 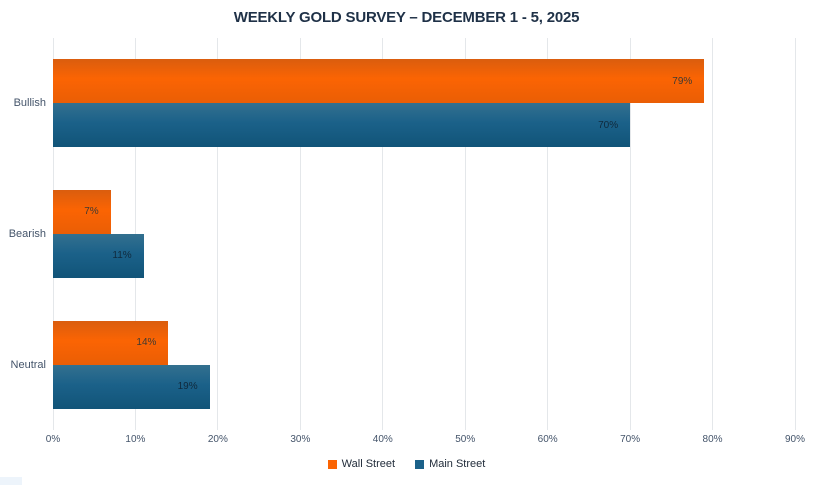 I want to click on x-tick-label: 50%, so click(x=465, y=439).